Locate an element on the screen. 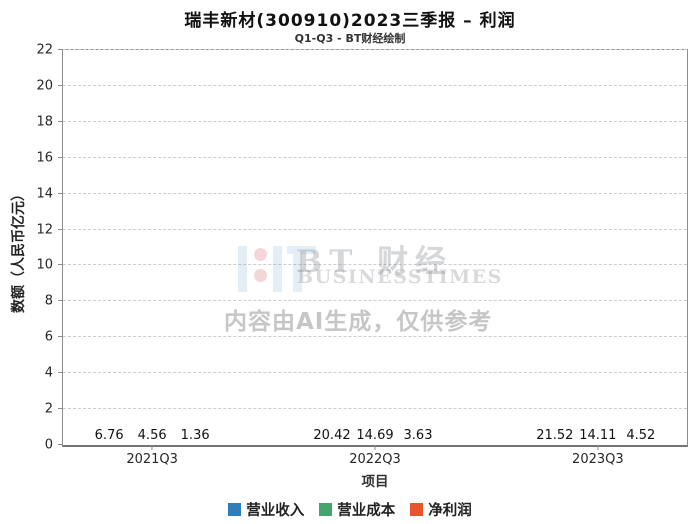  y-tick-label: 12 is located at coordinates (44, 230).